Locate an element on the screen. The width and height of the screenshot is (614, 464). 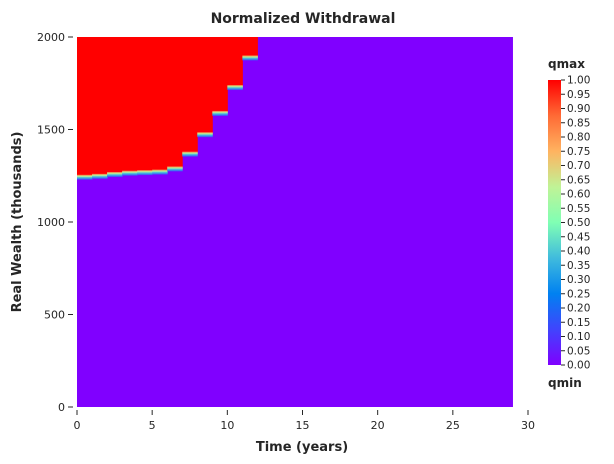
x-tick-label: 30 is located at coordinates (528, 425).